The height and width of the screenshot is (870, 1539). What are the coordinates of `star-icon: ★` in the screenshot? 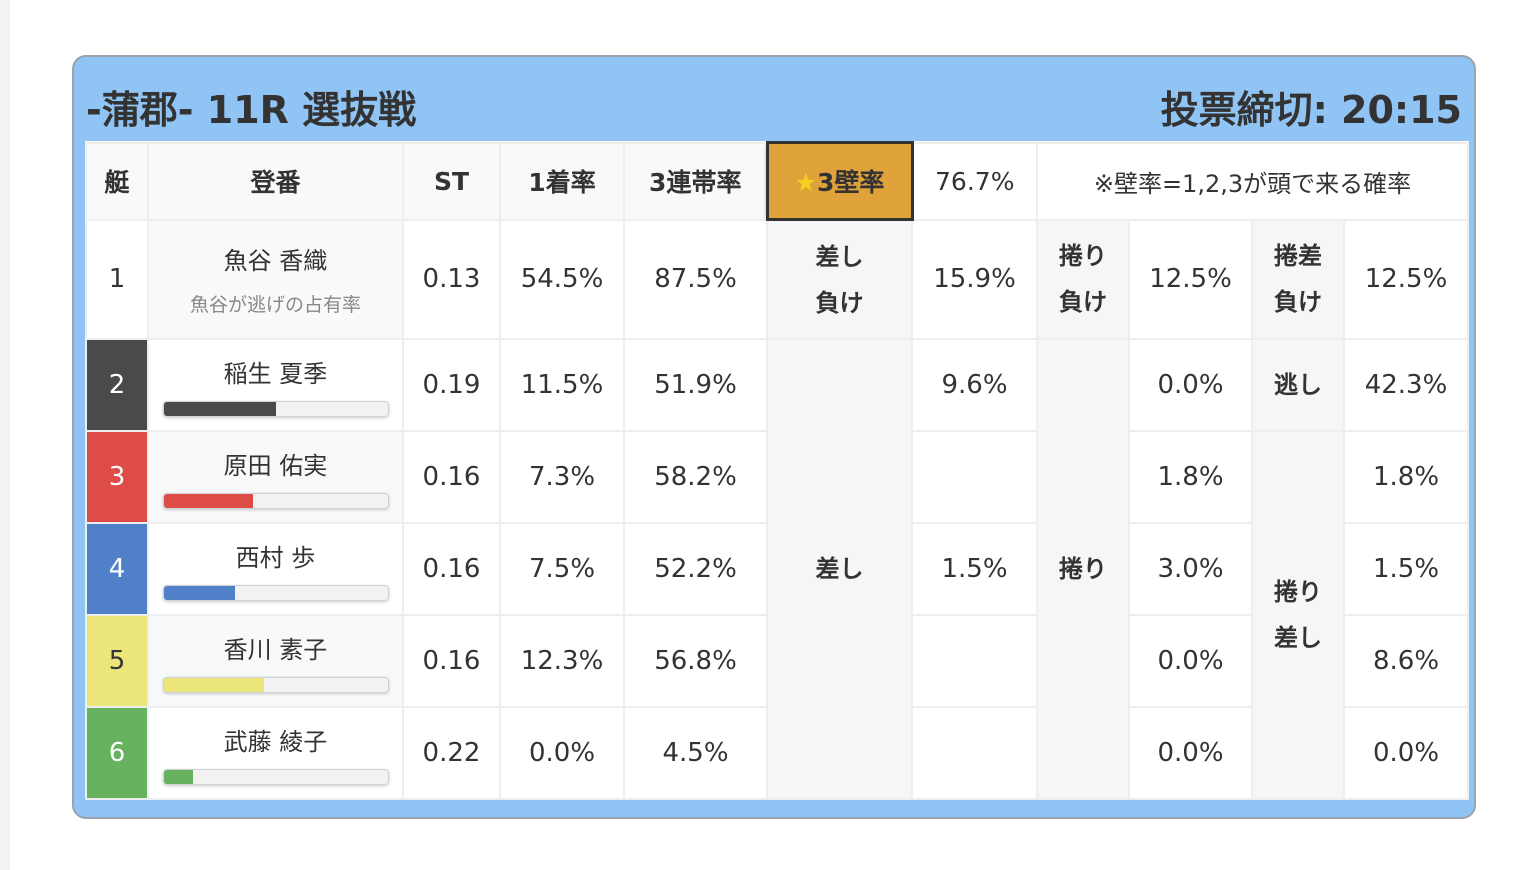 It's located at (805, 182).